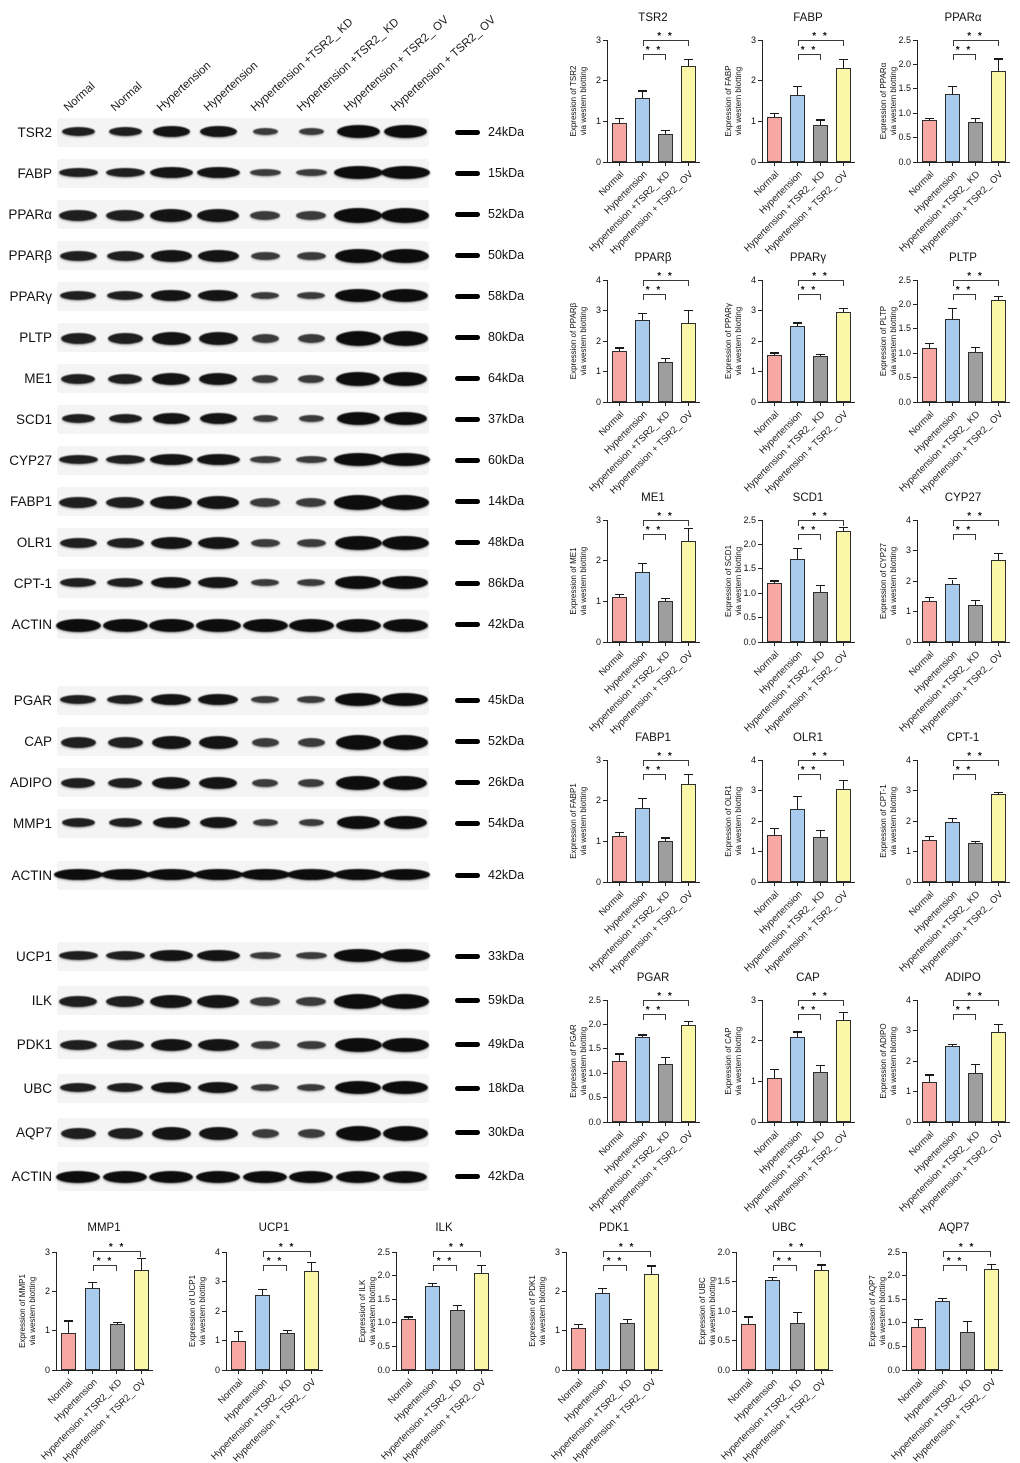 The width and height of the screenshot is (1020, 1463). I want to click on y-axis-label: Expression of FABP1 via western blotting, so click(581, 821).